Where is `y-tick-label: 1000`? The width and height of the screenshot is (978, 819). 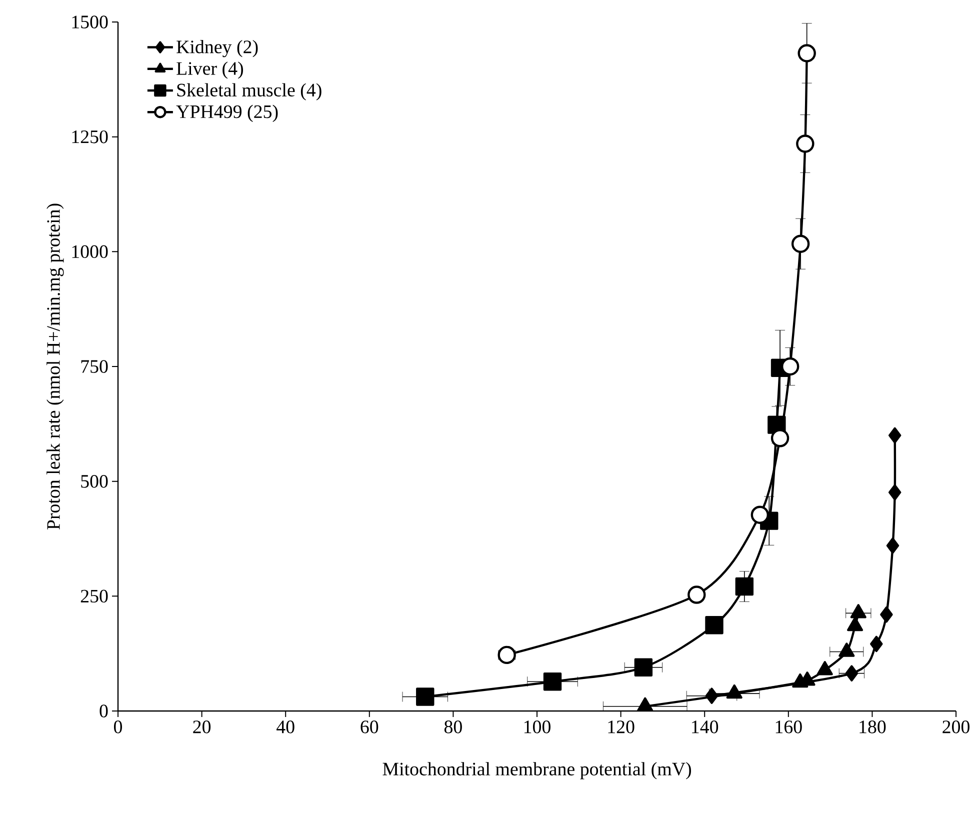 y-tick-label: 1000 is located at coordinates (90, 251).